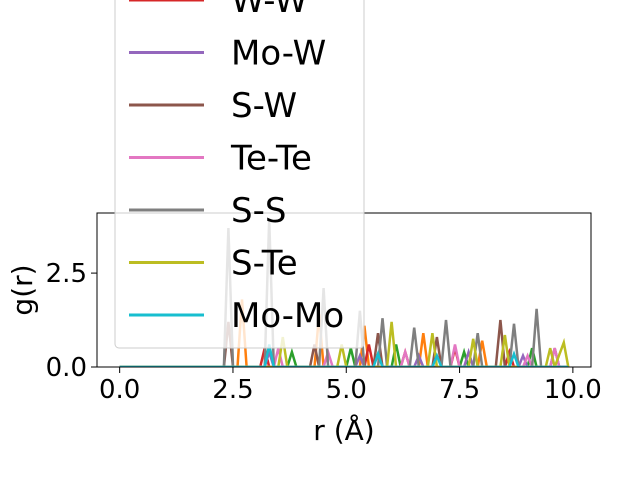 The image size is (640, 480). What do you see at coordinates (232, 390) in the screenshot?
I see `x-tick-label: 2.5` at bounding box center [232, 390].